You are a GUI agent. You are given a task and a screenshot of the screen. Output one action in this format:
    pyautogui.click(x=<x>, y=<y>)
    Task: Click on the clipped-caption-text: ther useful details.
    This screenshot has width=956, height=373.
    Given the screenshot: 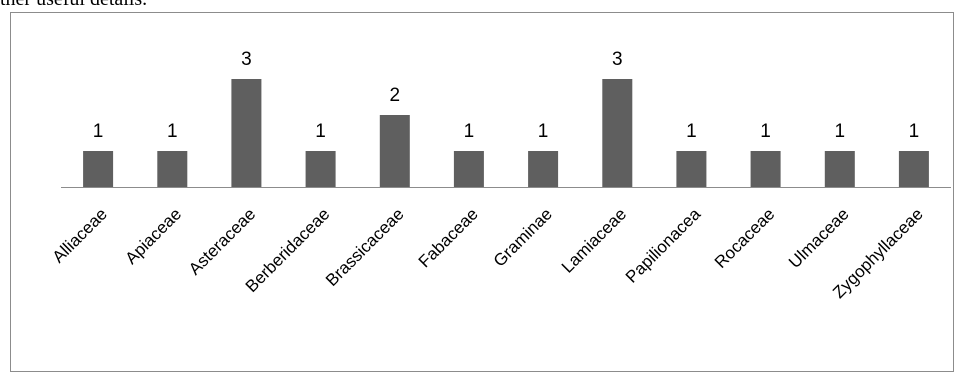 What is the action you would take?
    pyautogui.click(x=73, y=5)
    